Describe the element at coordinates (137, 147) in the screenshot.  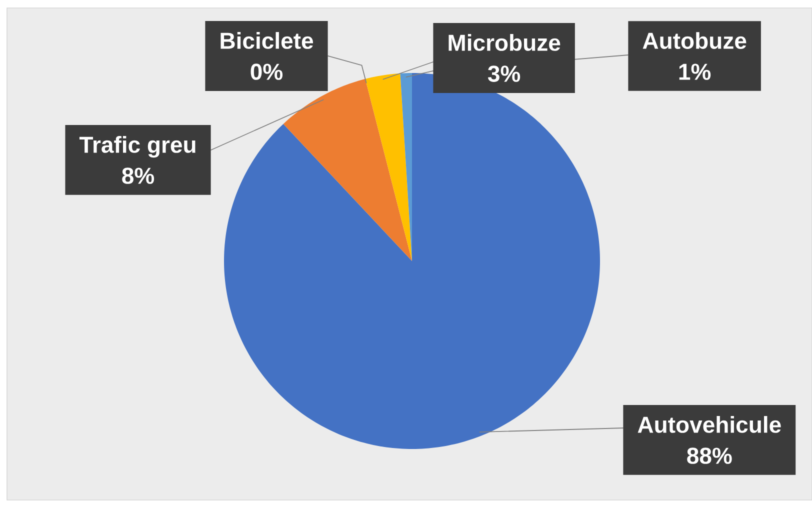
I see `slice-label: Trafic greu` at that location.